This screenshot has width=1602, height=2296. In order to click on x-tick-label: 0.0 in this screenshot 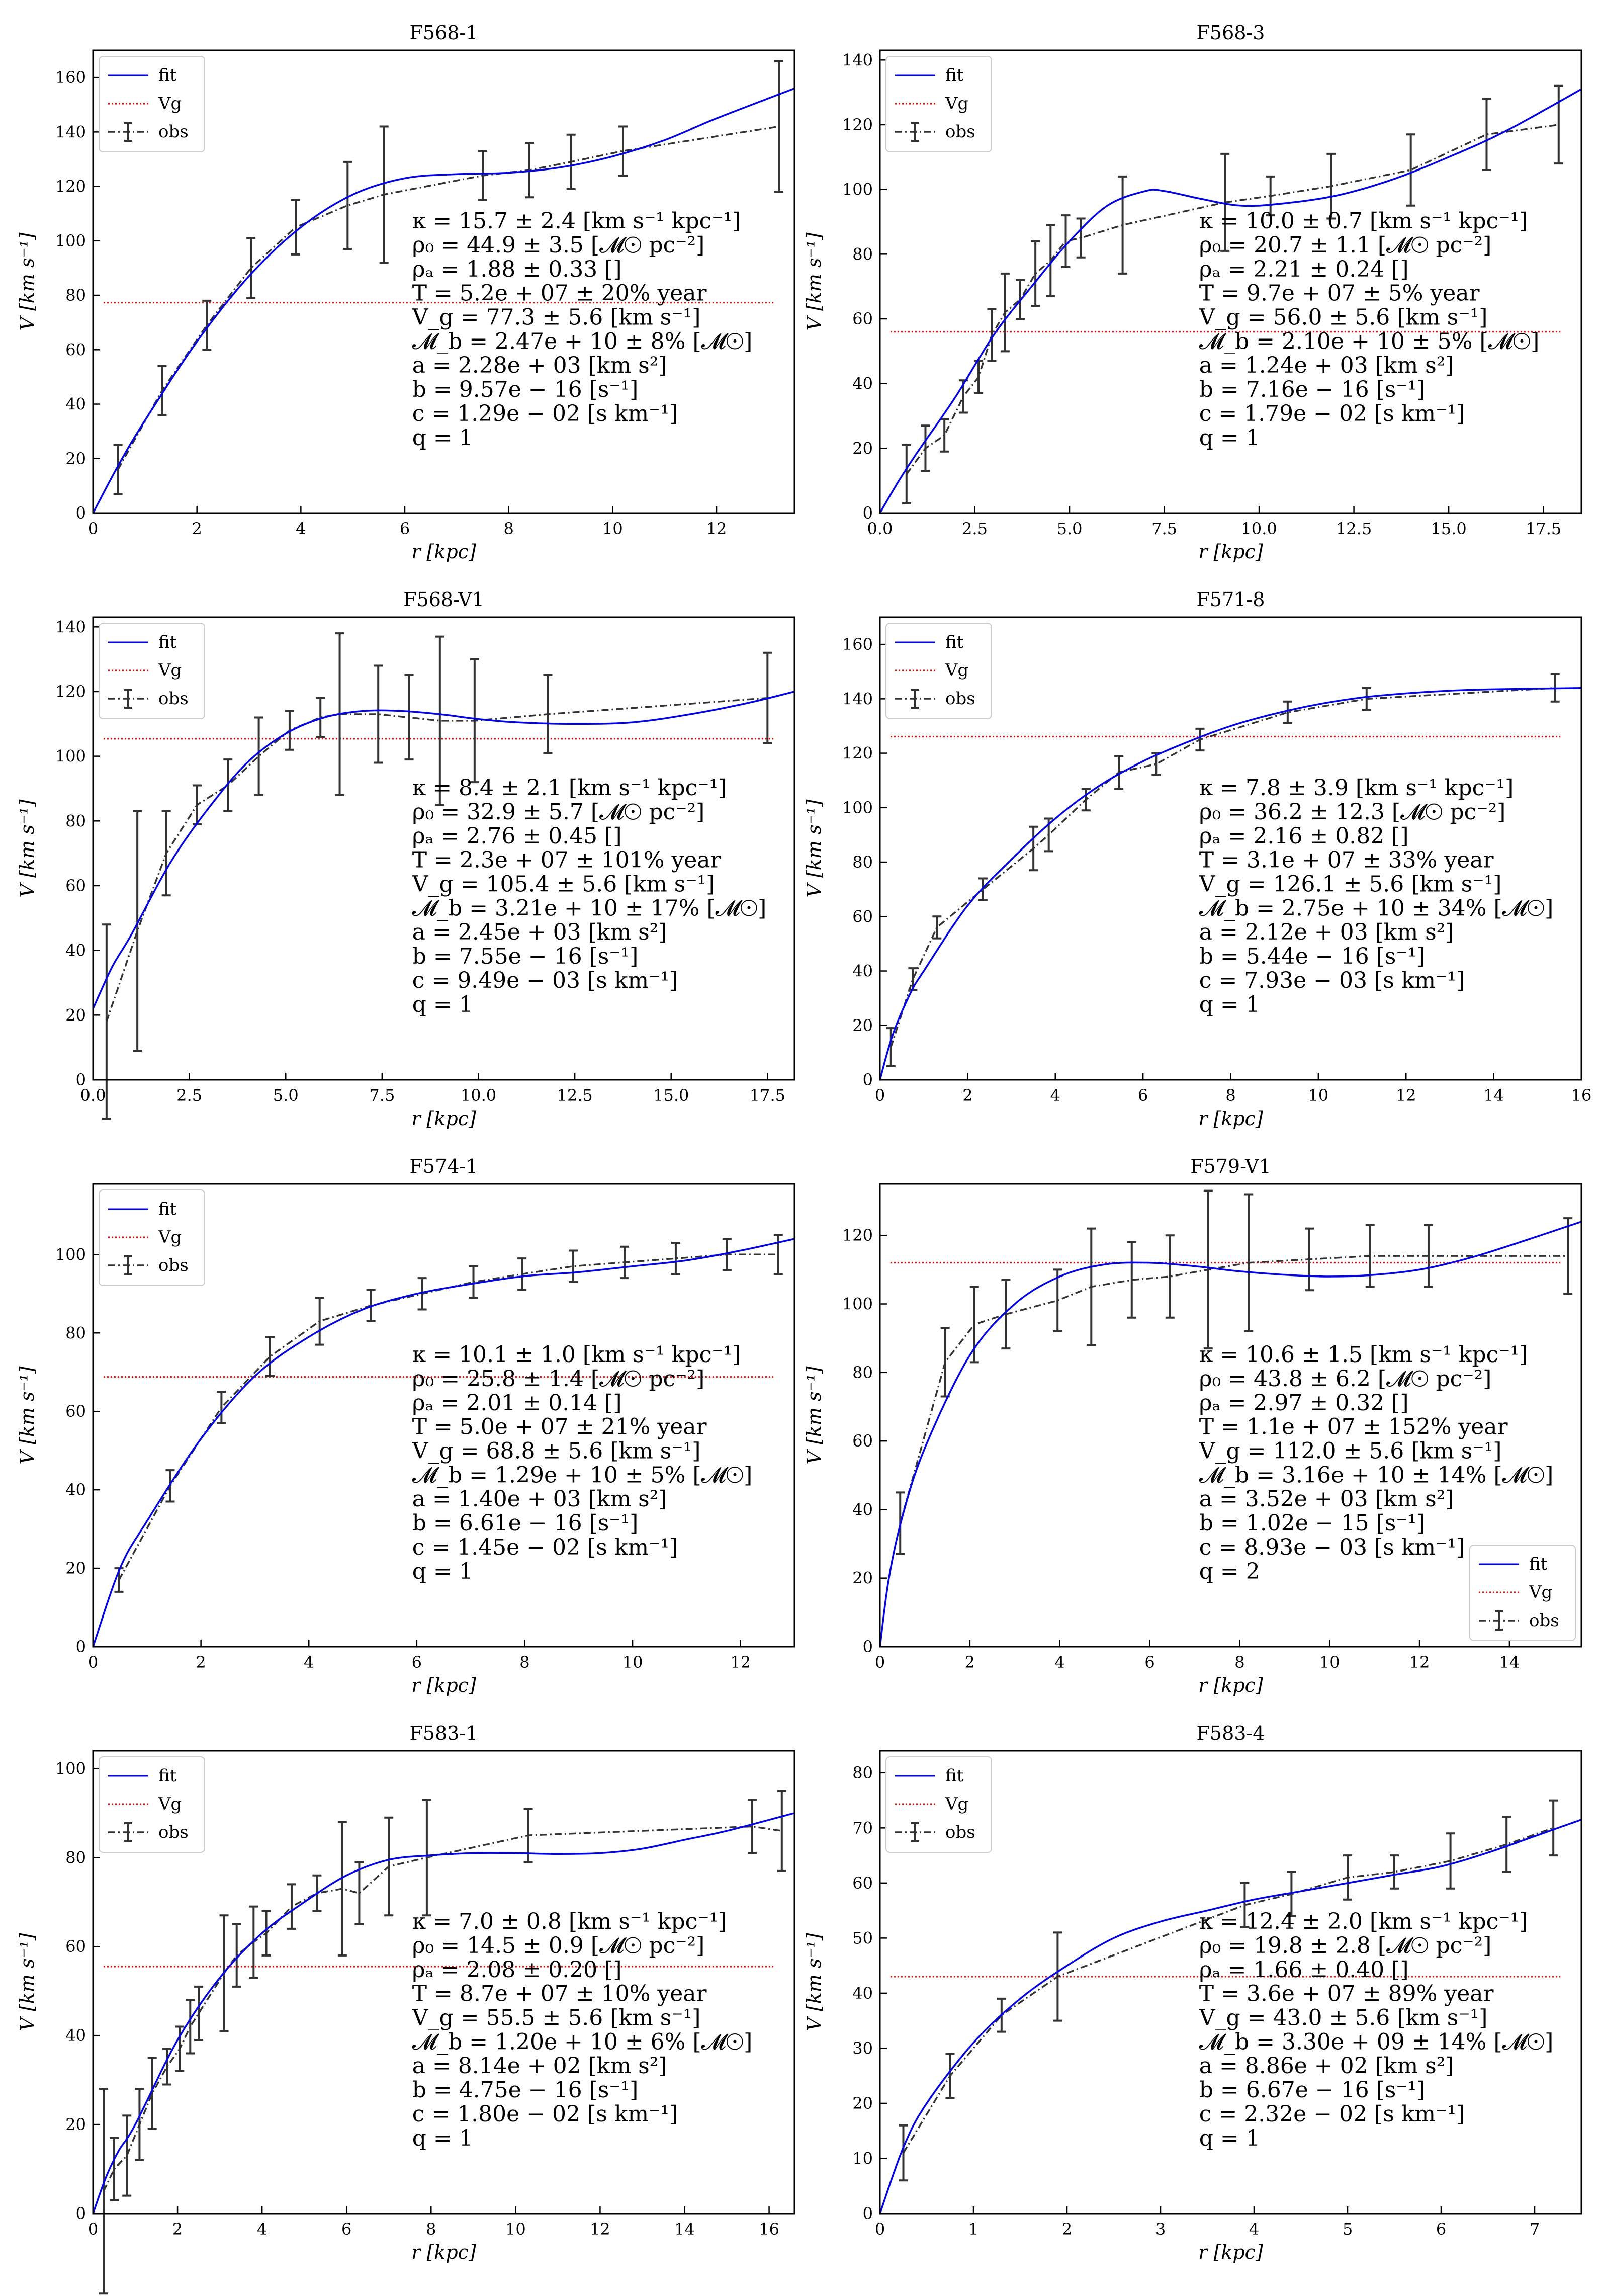, I will do `click(93, 1095)`.